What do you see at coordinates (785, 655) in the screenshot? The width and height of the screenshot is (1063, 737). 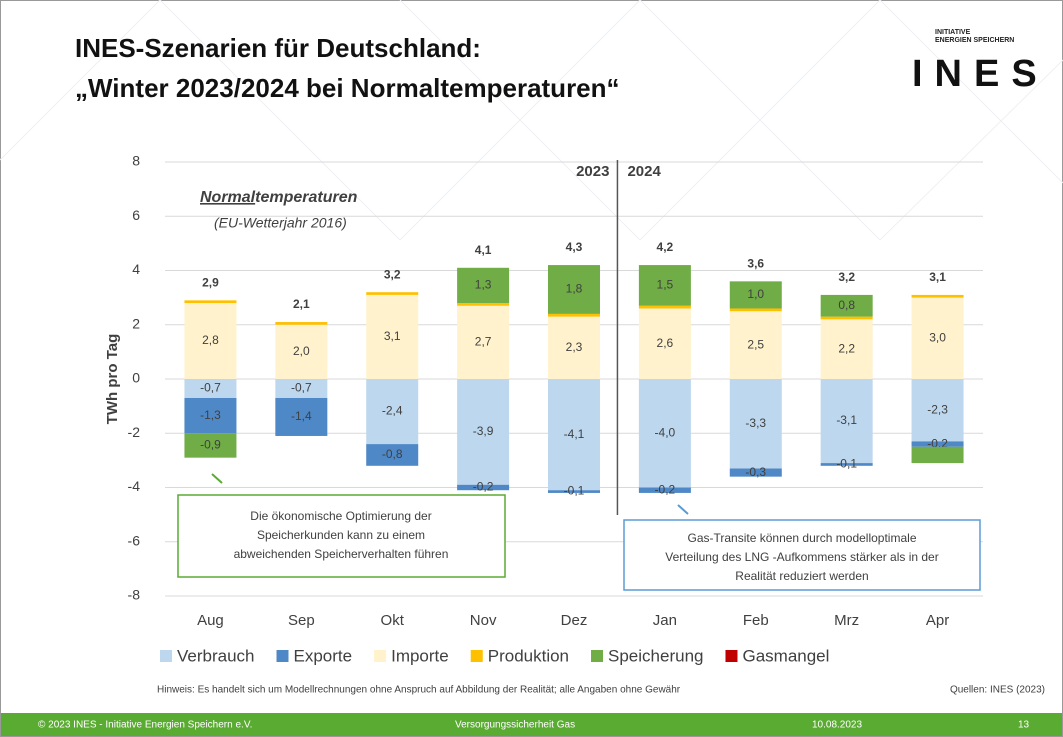 I see `legend-label: Gasmangel` at bounding box center [785, 655].